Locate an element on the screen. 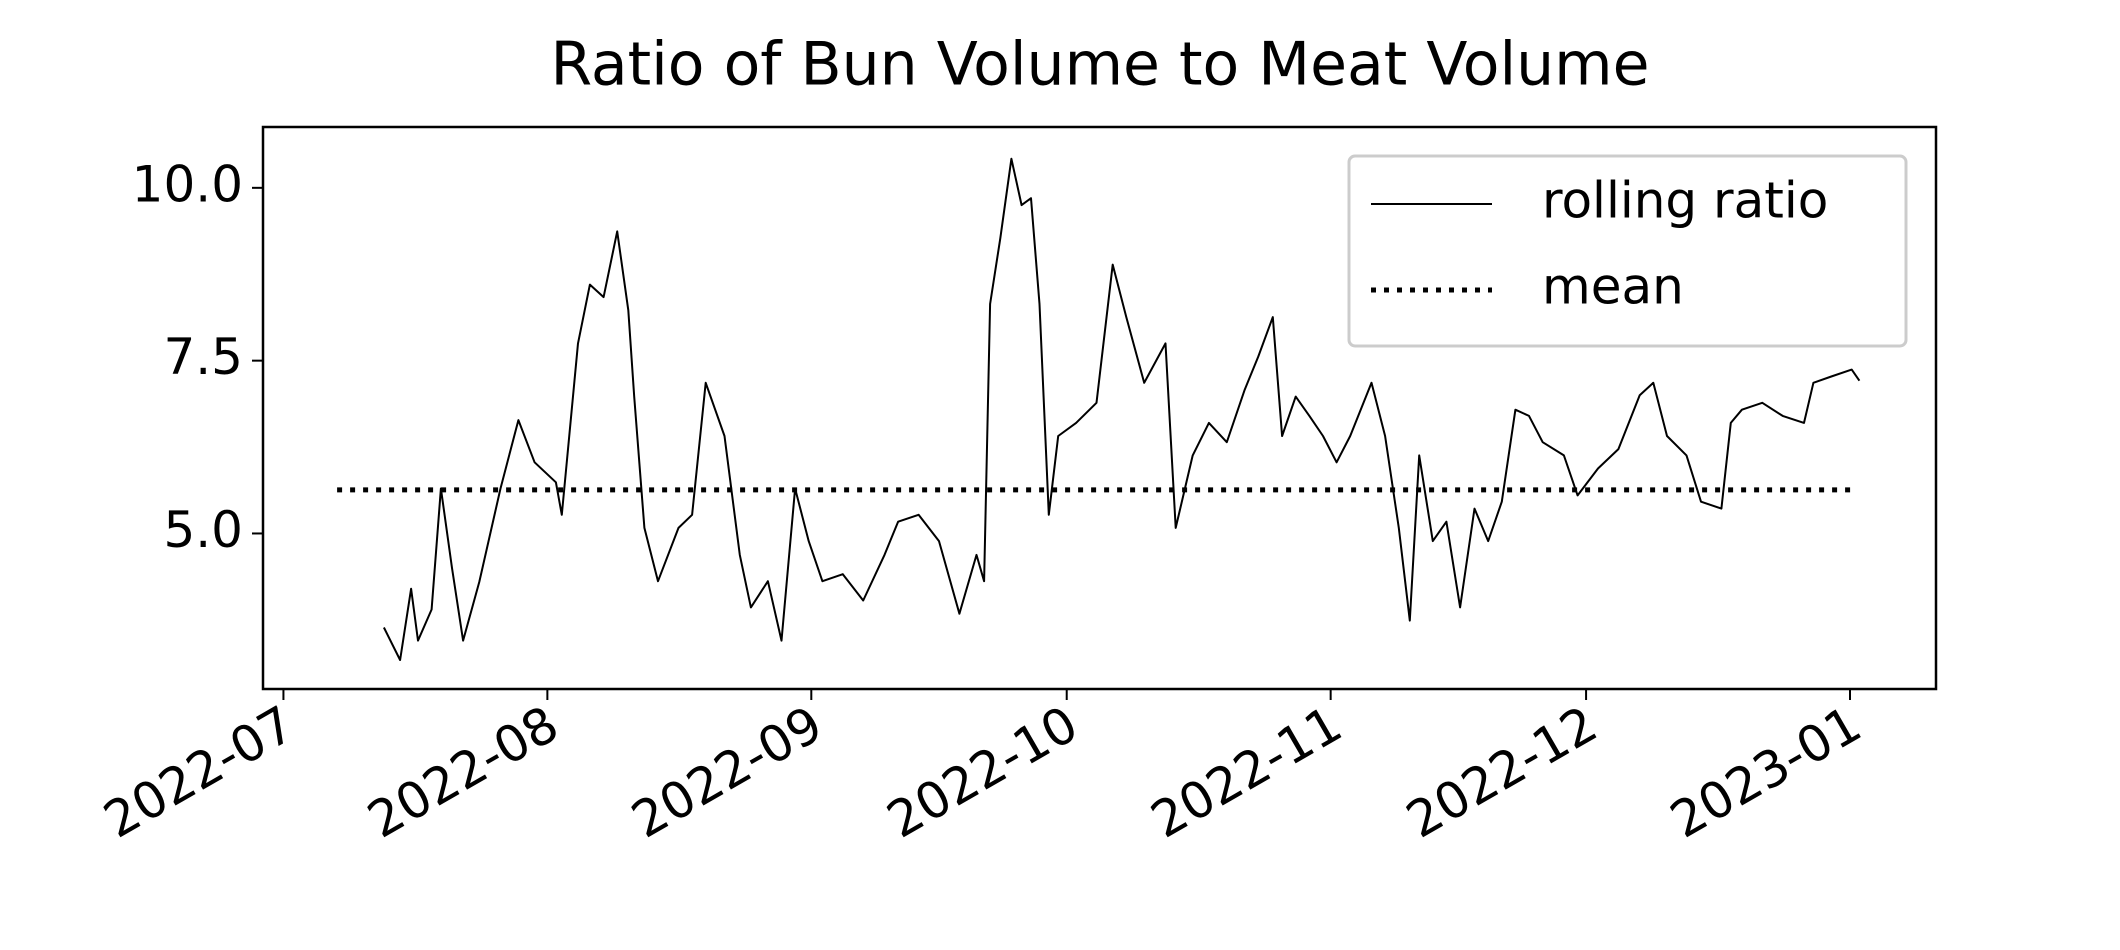 Image resolution: width=2120 pixels, height=950 pixels. y-tick-label: 5.0 is located at coordinates (203, 530).